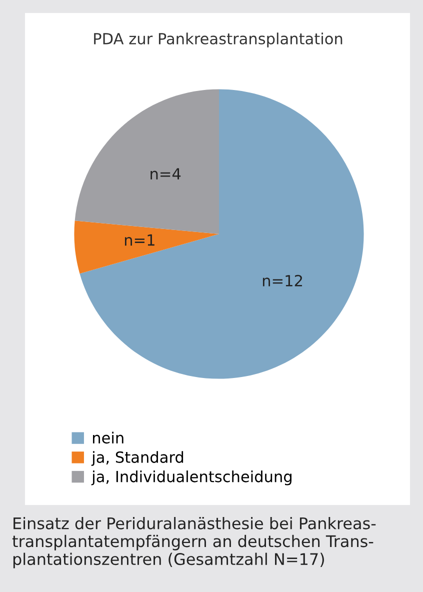 The width and height of the screenshot is (423, 592). I want to click on legend-label: ja, Individualentscheidung, so click(191, 478).